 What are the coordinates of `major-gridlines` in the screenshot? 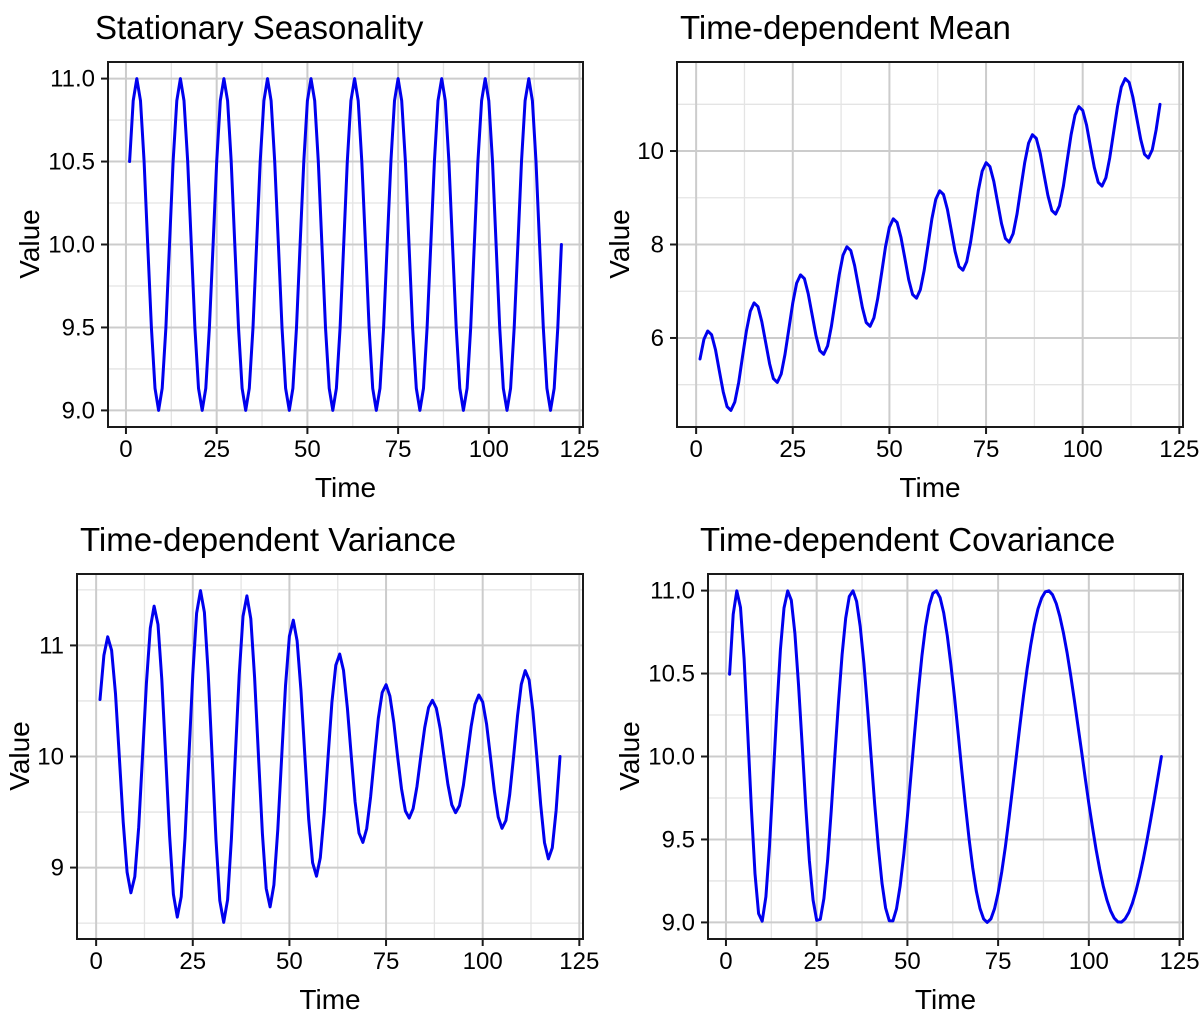 It's located at (945, 756).